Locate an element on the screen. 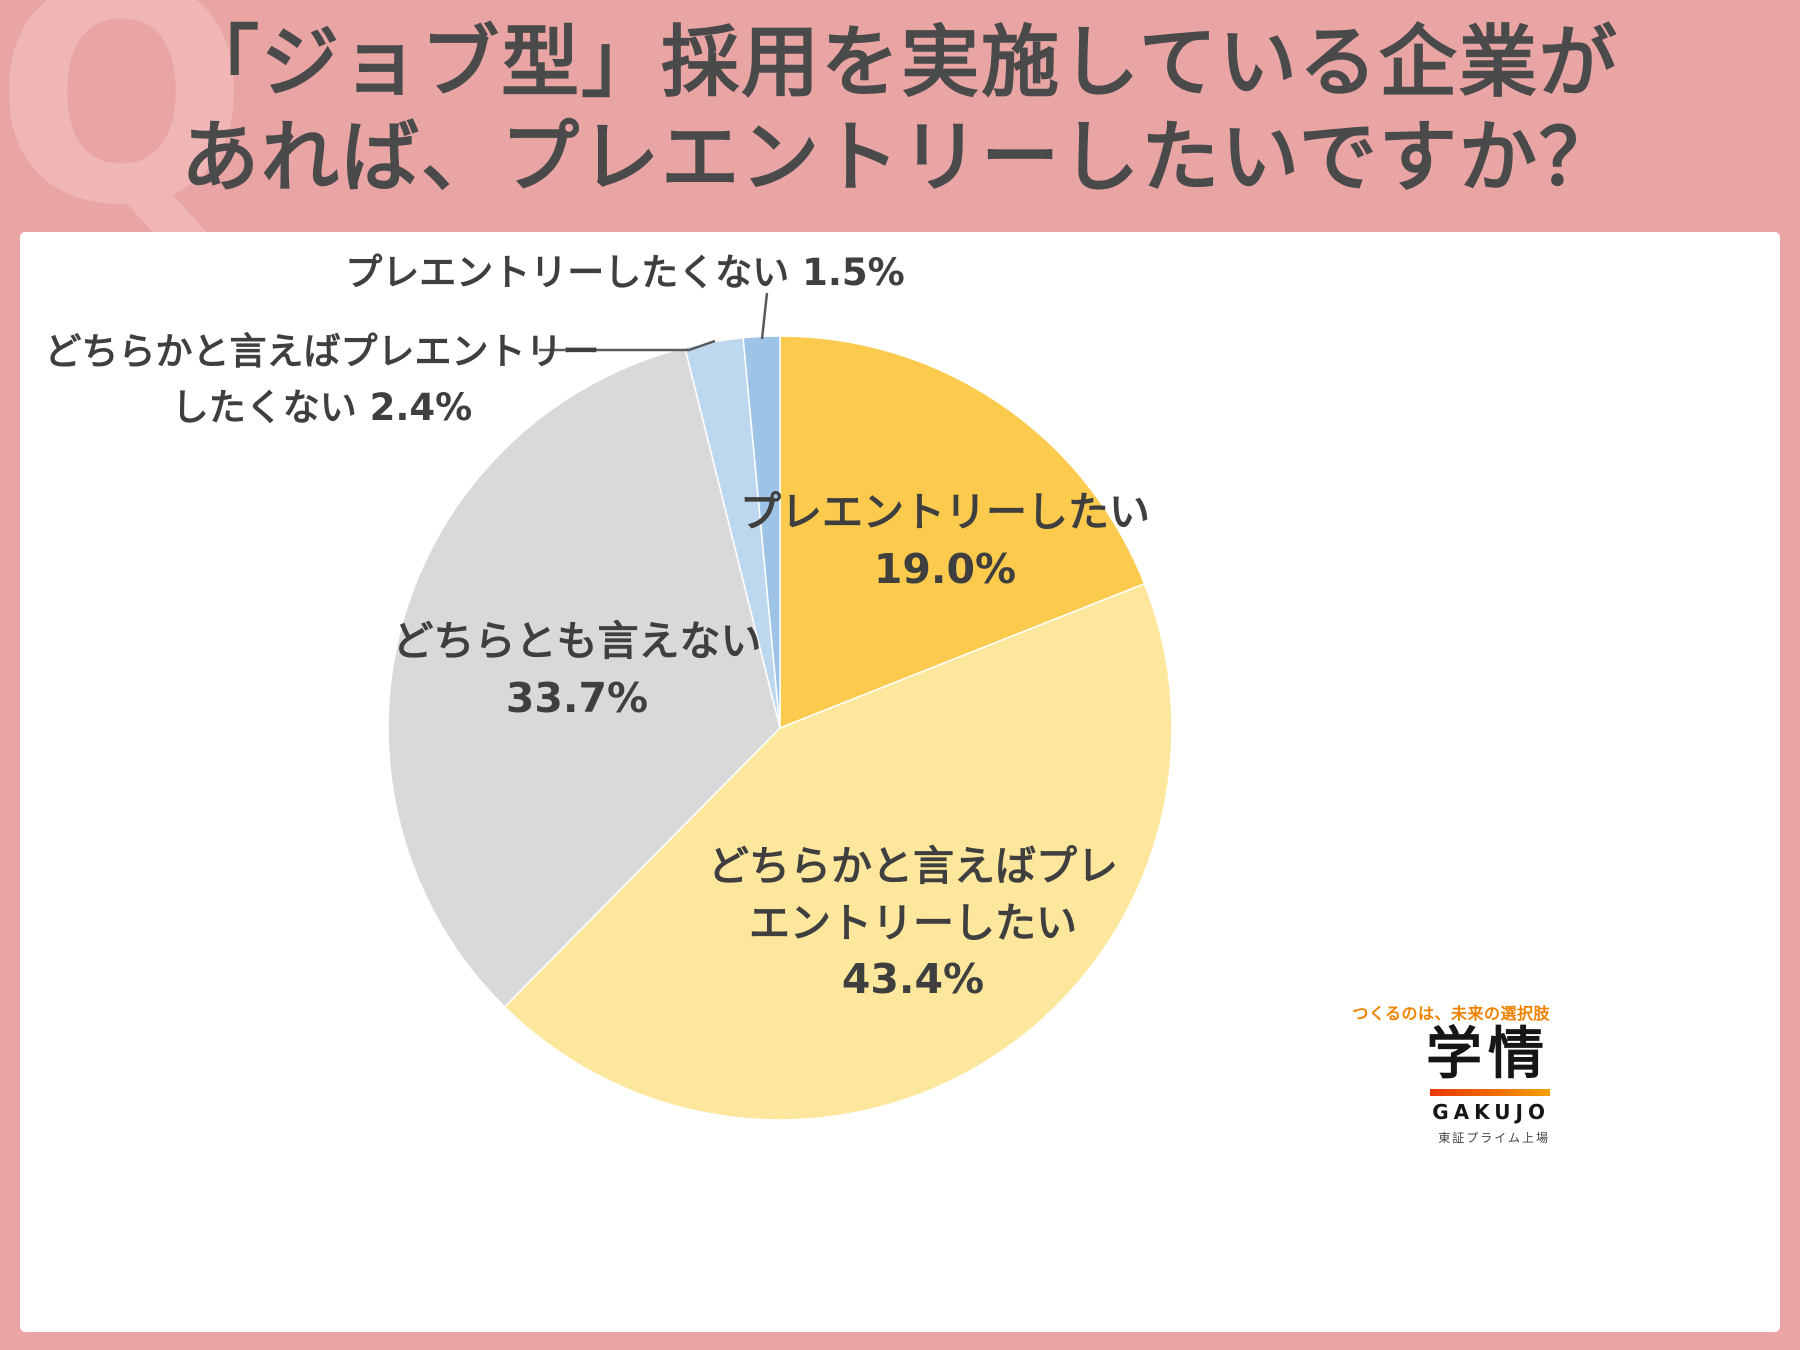  question-title-line2: あれば、プレエントリーしたいですか？ is located at coordinates (900, 158).